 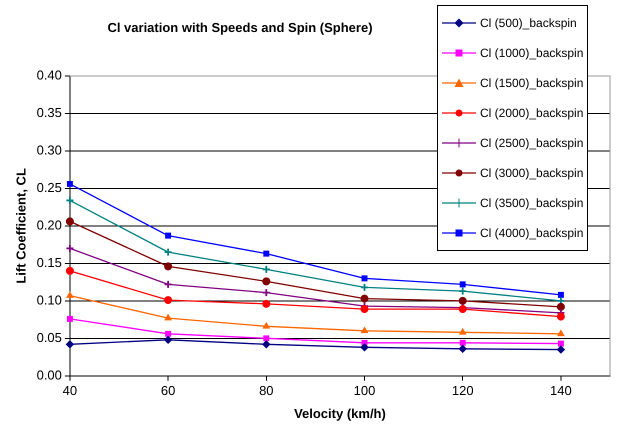 What do you see at coordinates (49, 337) in the screenshot?
I see `y-tick-label: 0.05` at bounding box center [49, 337].